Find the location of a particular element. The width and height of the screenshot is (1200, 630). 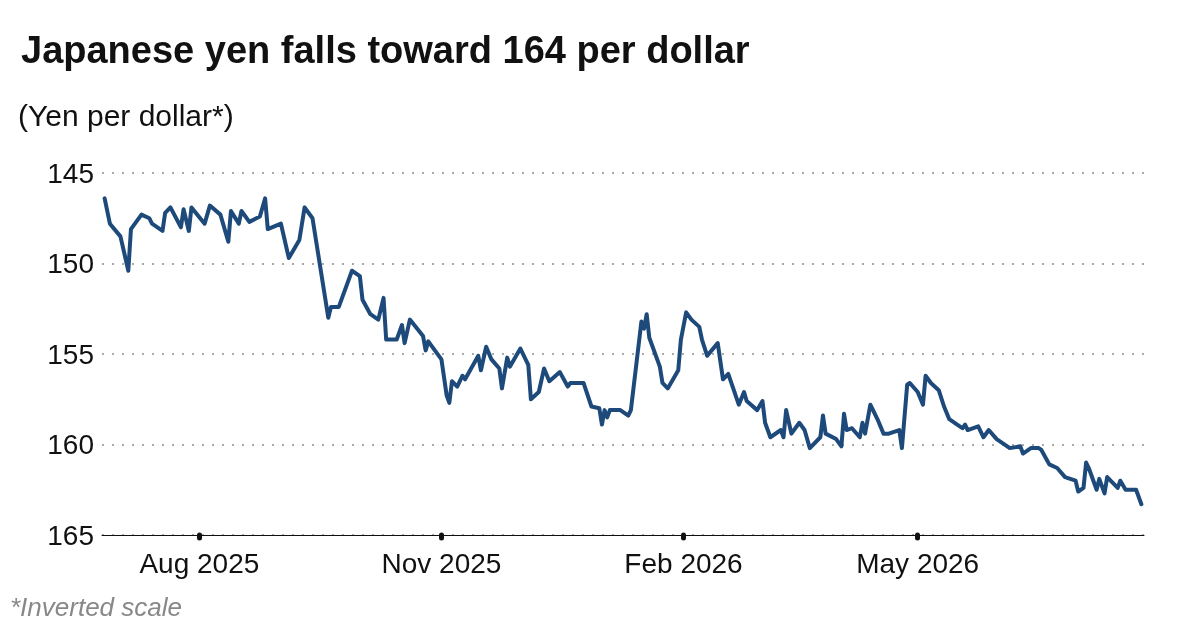

x-tick-label: Feb 2026 is located at coordinates (683, 563).